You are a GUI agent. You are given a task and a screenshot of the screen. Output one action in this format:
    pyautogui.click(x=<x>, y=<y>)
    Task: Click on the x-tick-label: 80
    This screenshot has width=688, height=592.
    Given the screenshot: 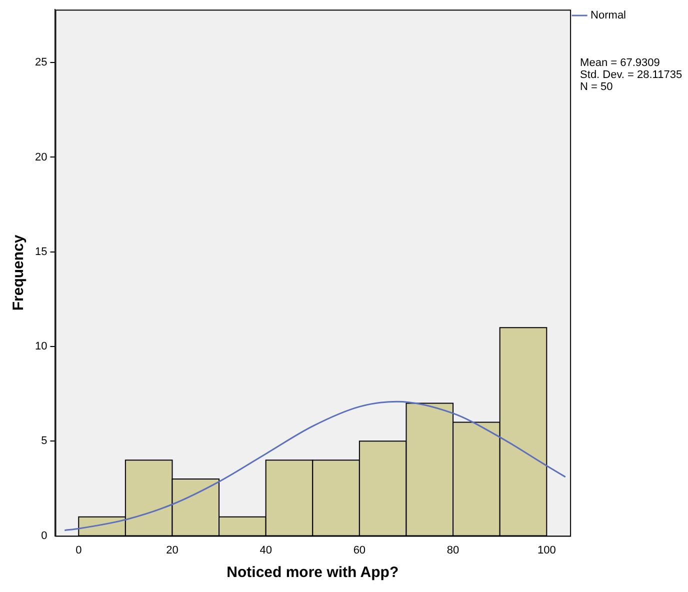 What is the action you would take?
    pyautogui.click(x=453, y=550)
    